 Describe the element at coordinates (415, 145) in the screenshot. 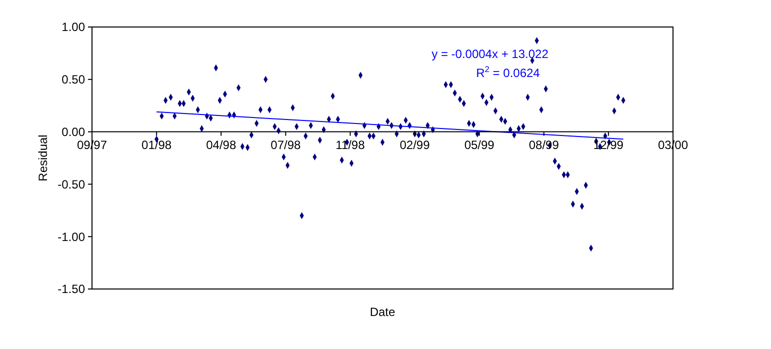

I see `x-tick-label: 02/99` at that location.